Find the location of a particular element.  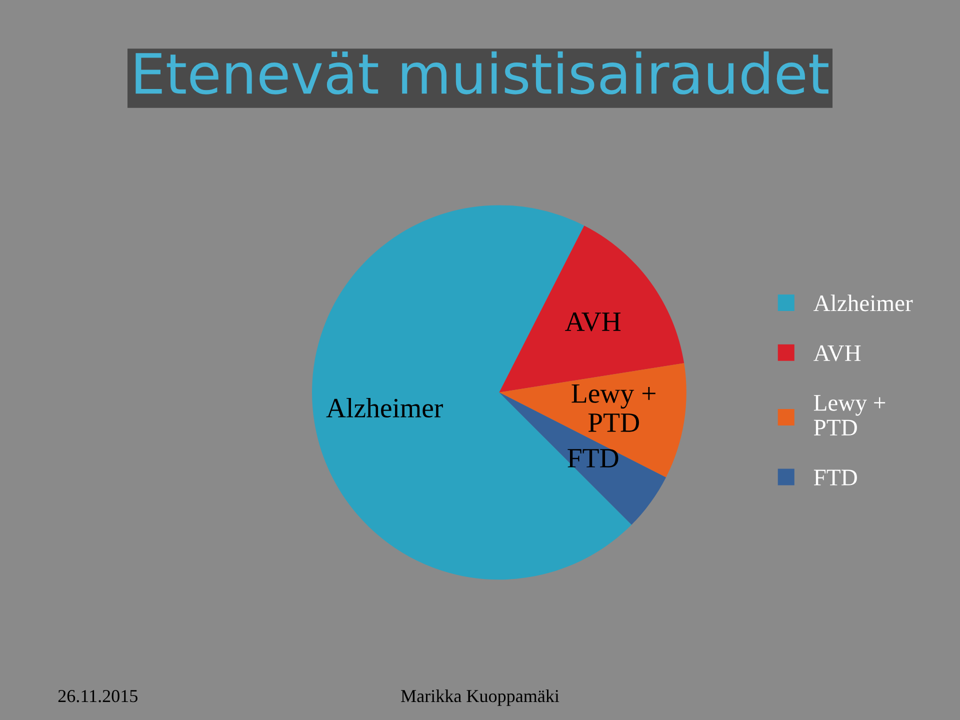

slice-label: AVH is located at coordinates (593, 322).